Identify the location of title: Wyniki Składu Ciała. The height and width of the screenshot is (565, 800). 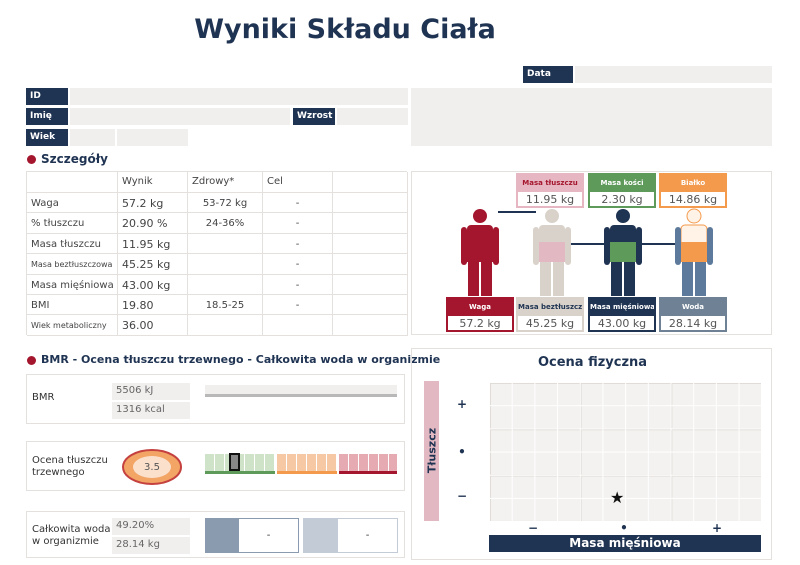
(345, 29).